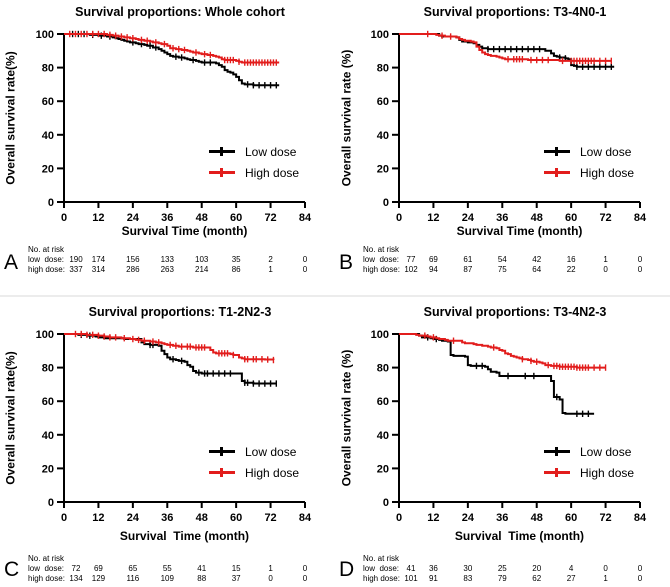 The width and height of the screenshot is (670, 587). I want to click on risk-count: 129, so click(98, 578).